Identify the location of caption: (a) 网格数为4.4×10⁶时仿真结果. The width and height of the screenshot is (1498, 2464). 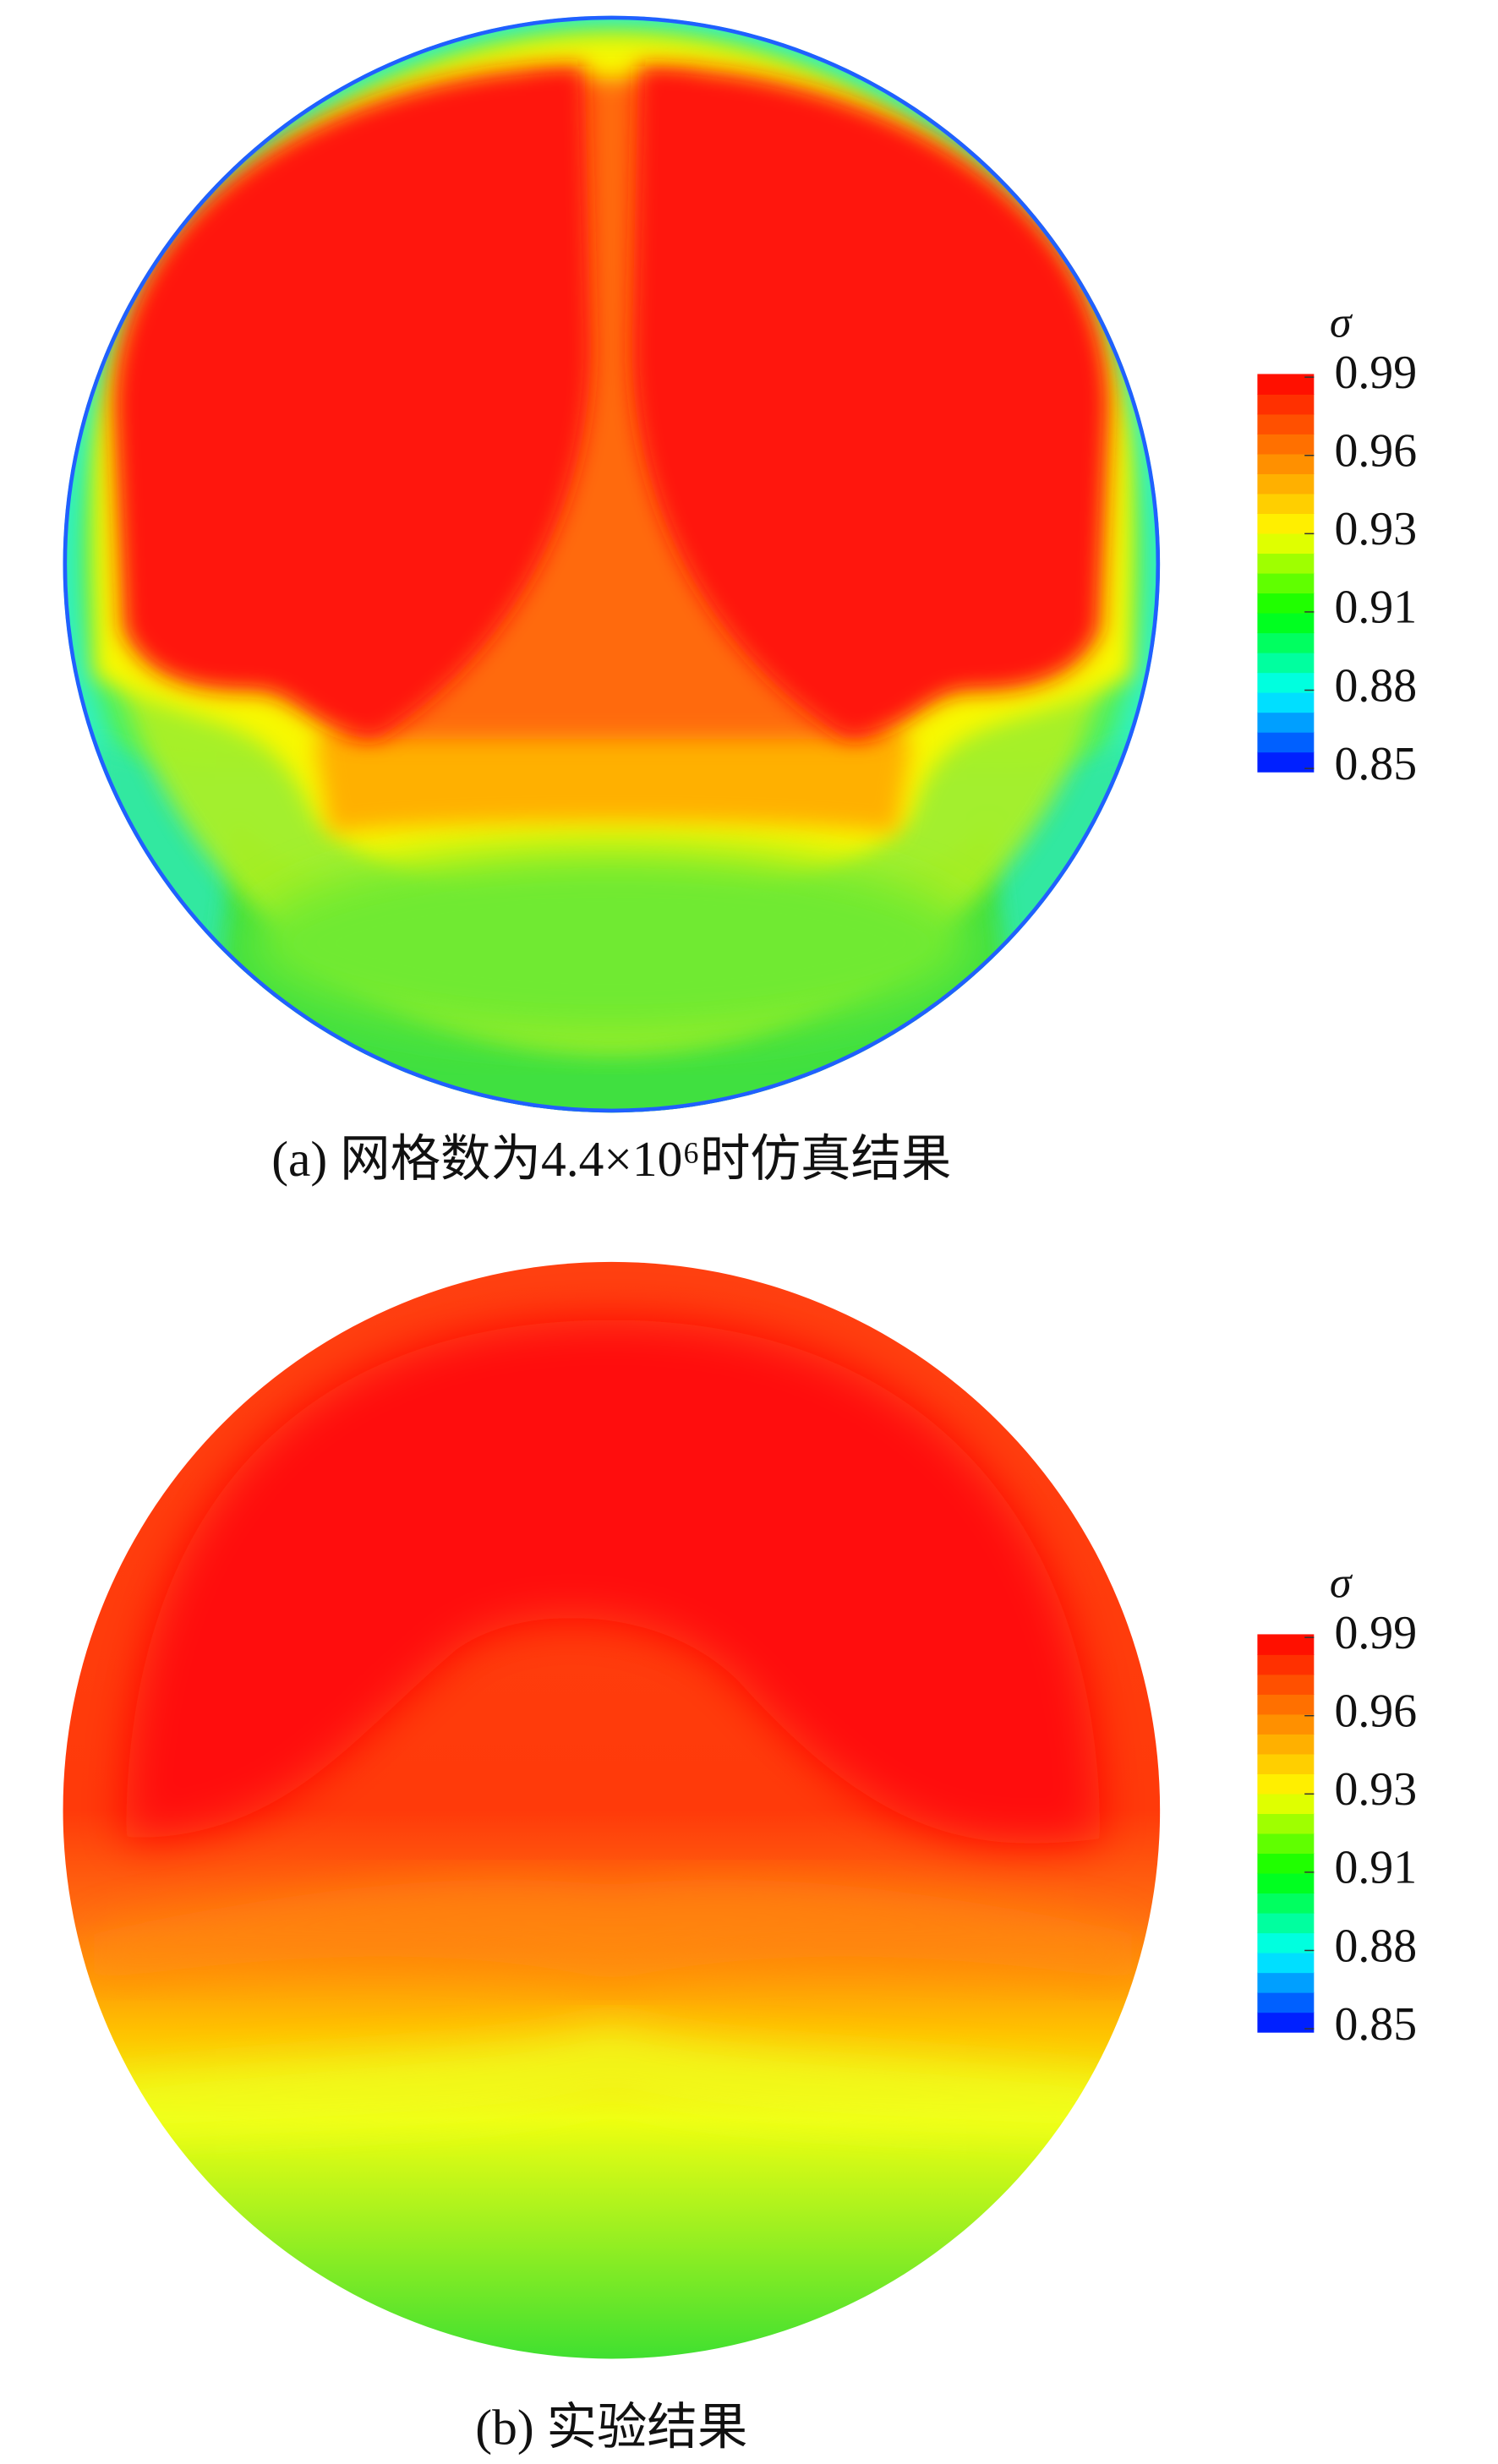
(611, 1159).